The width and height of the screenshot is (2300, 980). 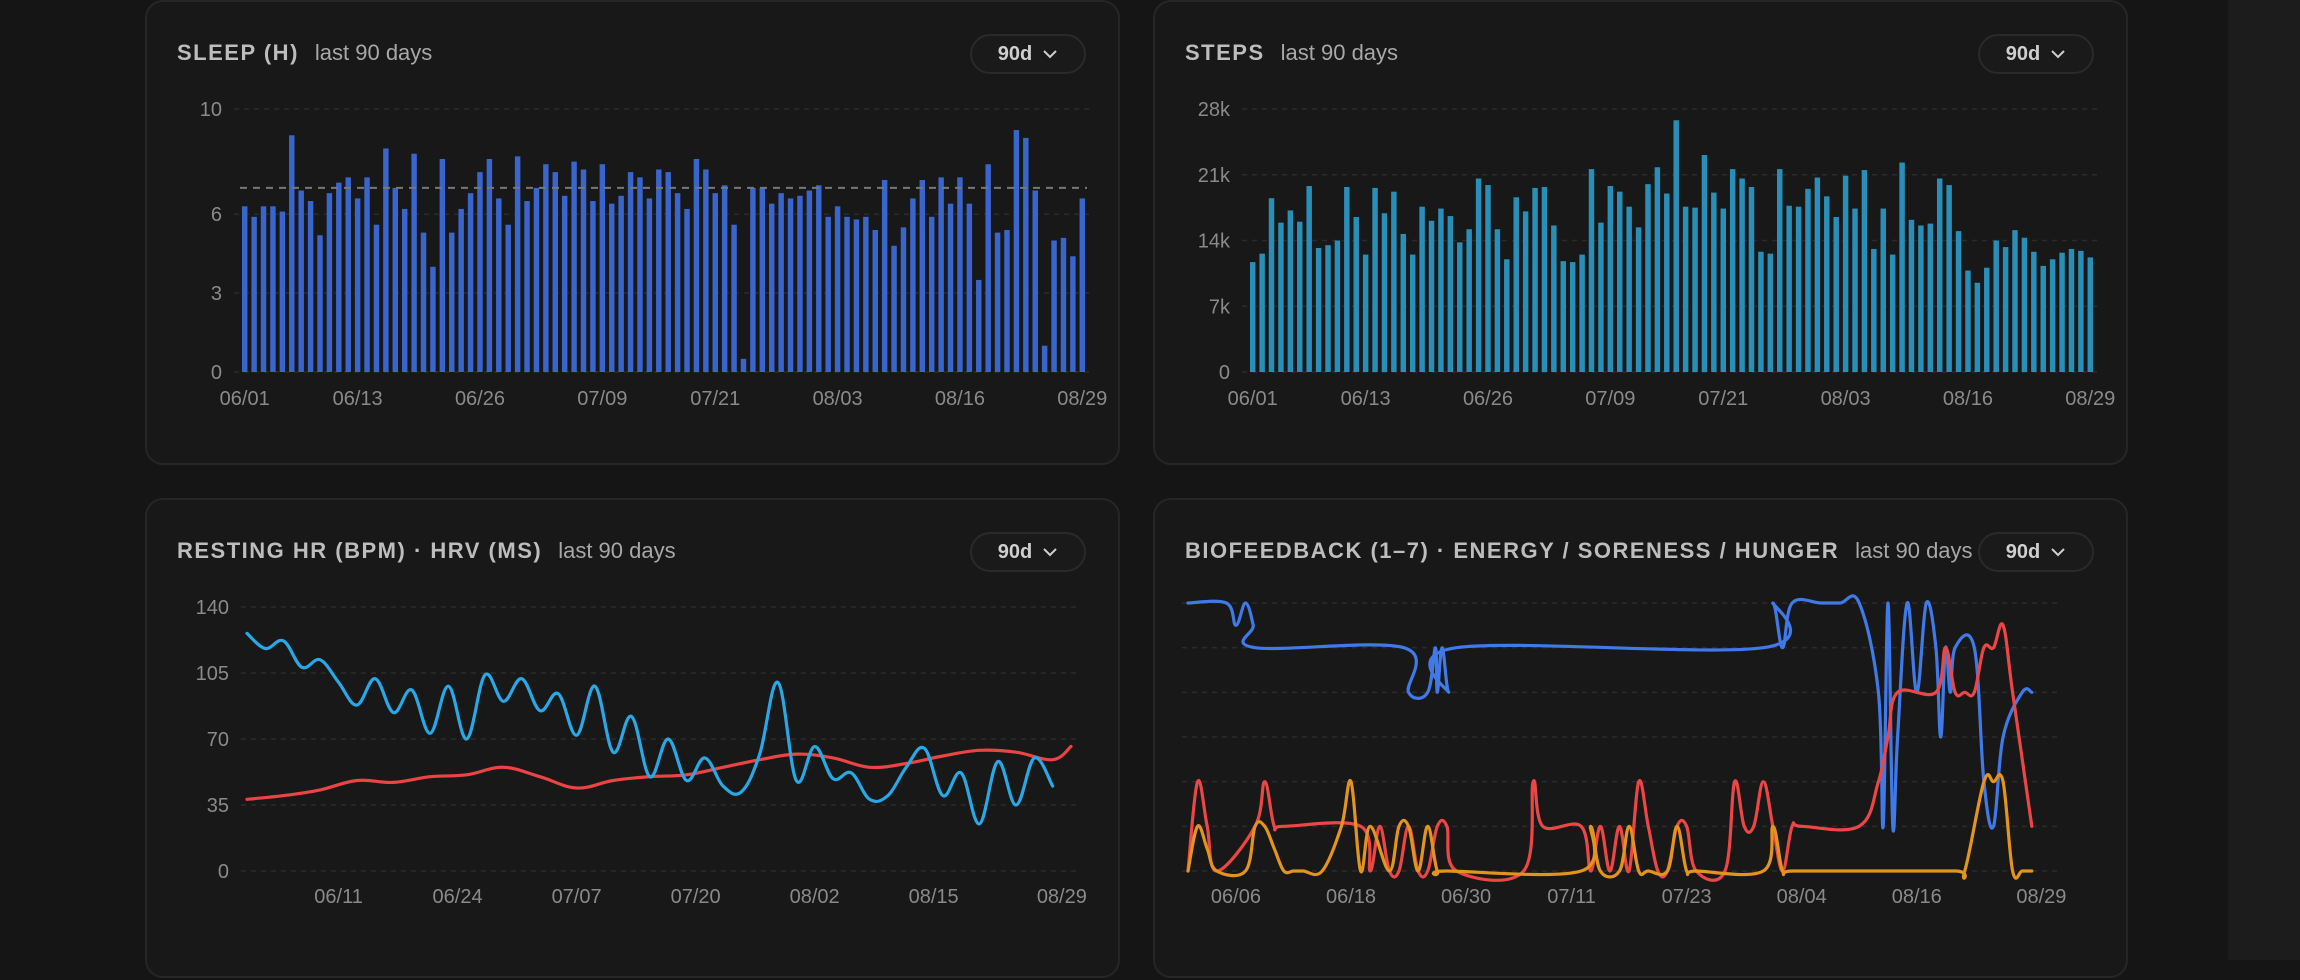 What do you see at coordinates (577, 897) in the screenshot?
I see `x-tick-label: 07/07` at bounding box center [577, 897].